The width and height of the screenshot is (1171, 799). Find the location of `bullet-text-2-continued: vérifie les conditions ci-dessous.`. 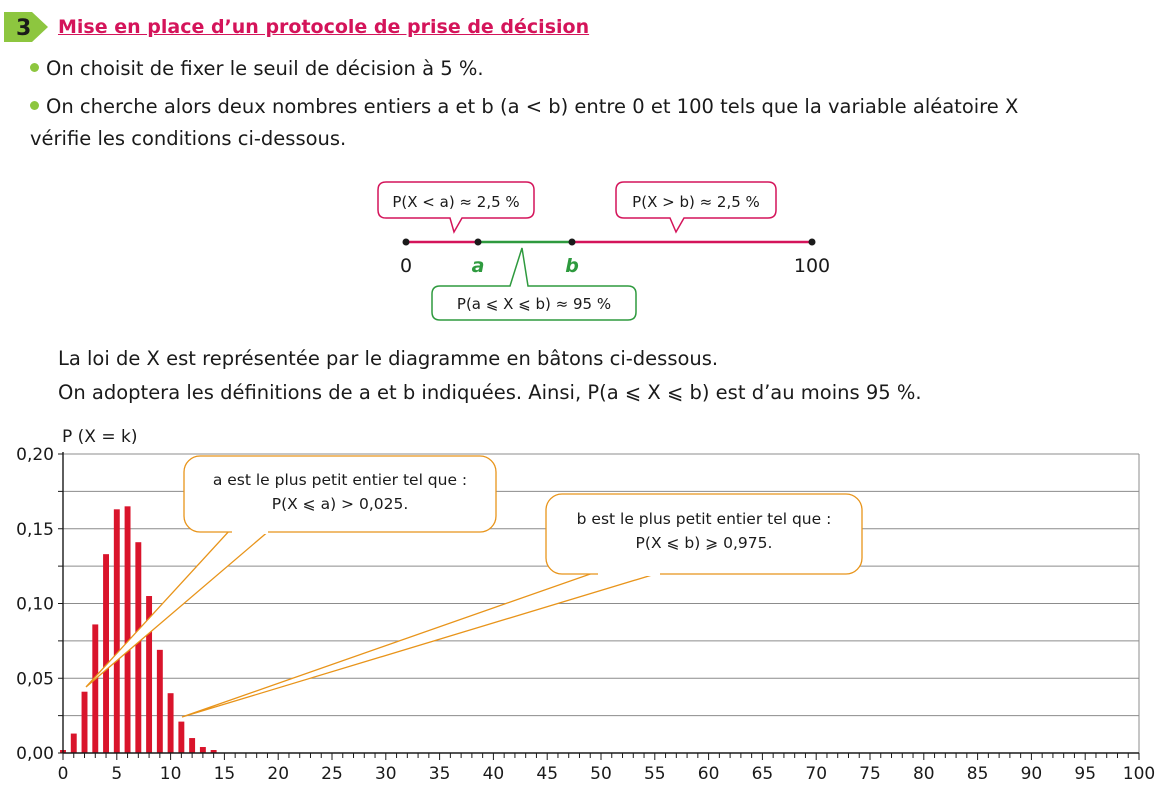

bullet-text-2-continued: vérifie les conditions ci-dessous. is located at coordinates (188, 138).